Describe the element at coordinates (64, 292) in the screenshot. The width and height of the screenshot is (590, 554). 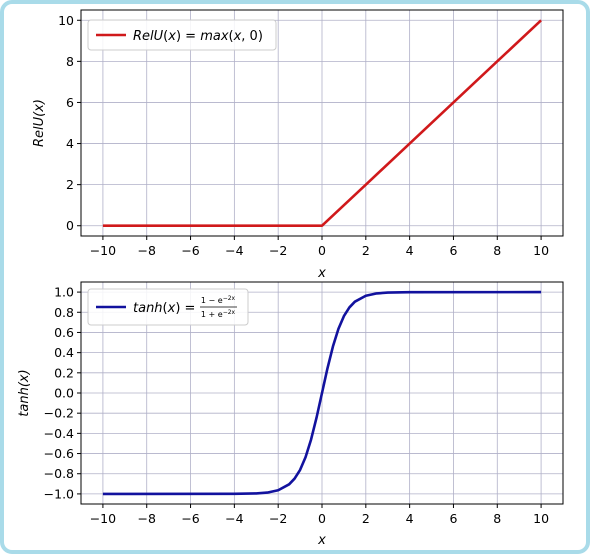
I see `y-tick-label: 1.0` at that location.